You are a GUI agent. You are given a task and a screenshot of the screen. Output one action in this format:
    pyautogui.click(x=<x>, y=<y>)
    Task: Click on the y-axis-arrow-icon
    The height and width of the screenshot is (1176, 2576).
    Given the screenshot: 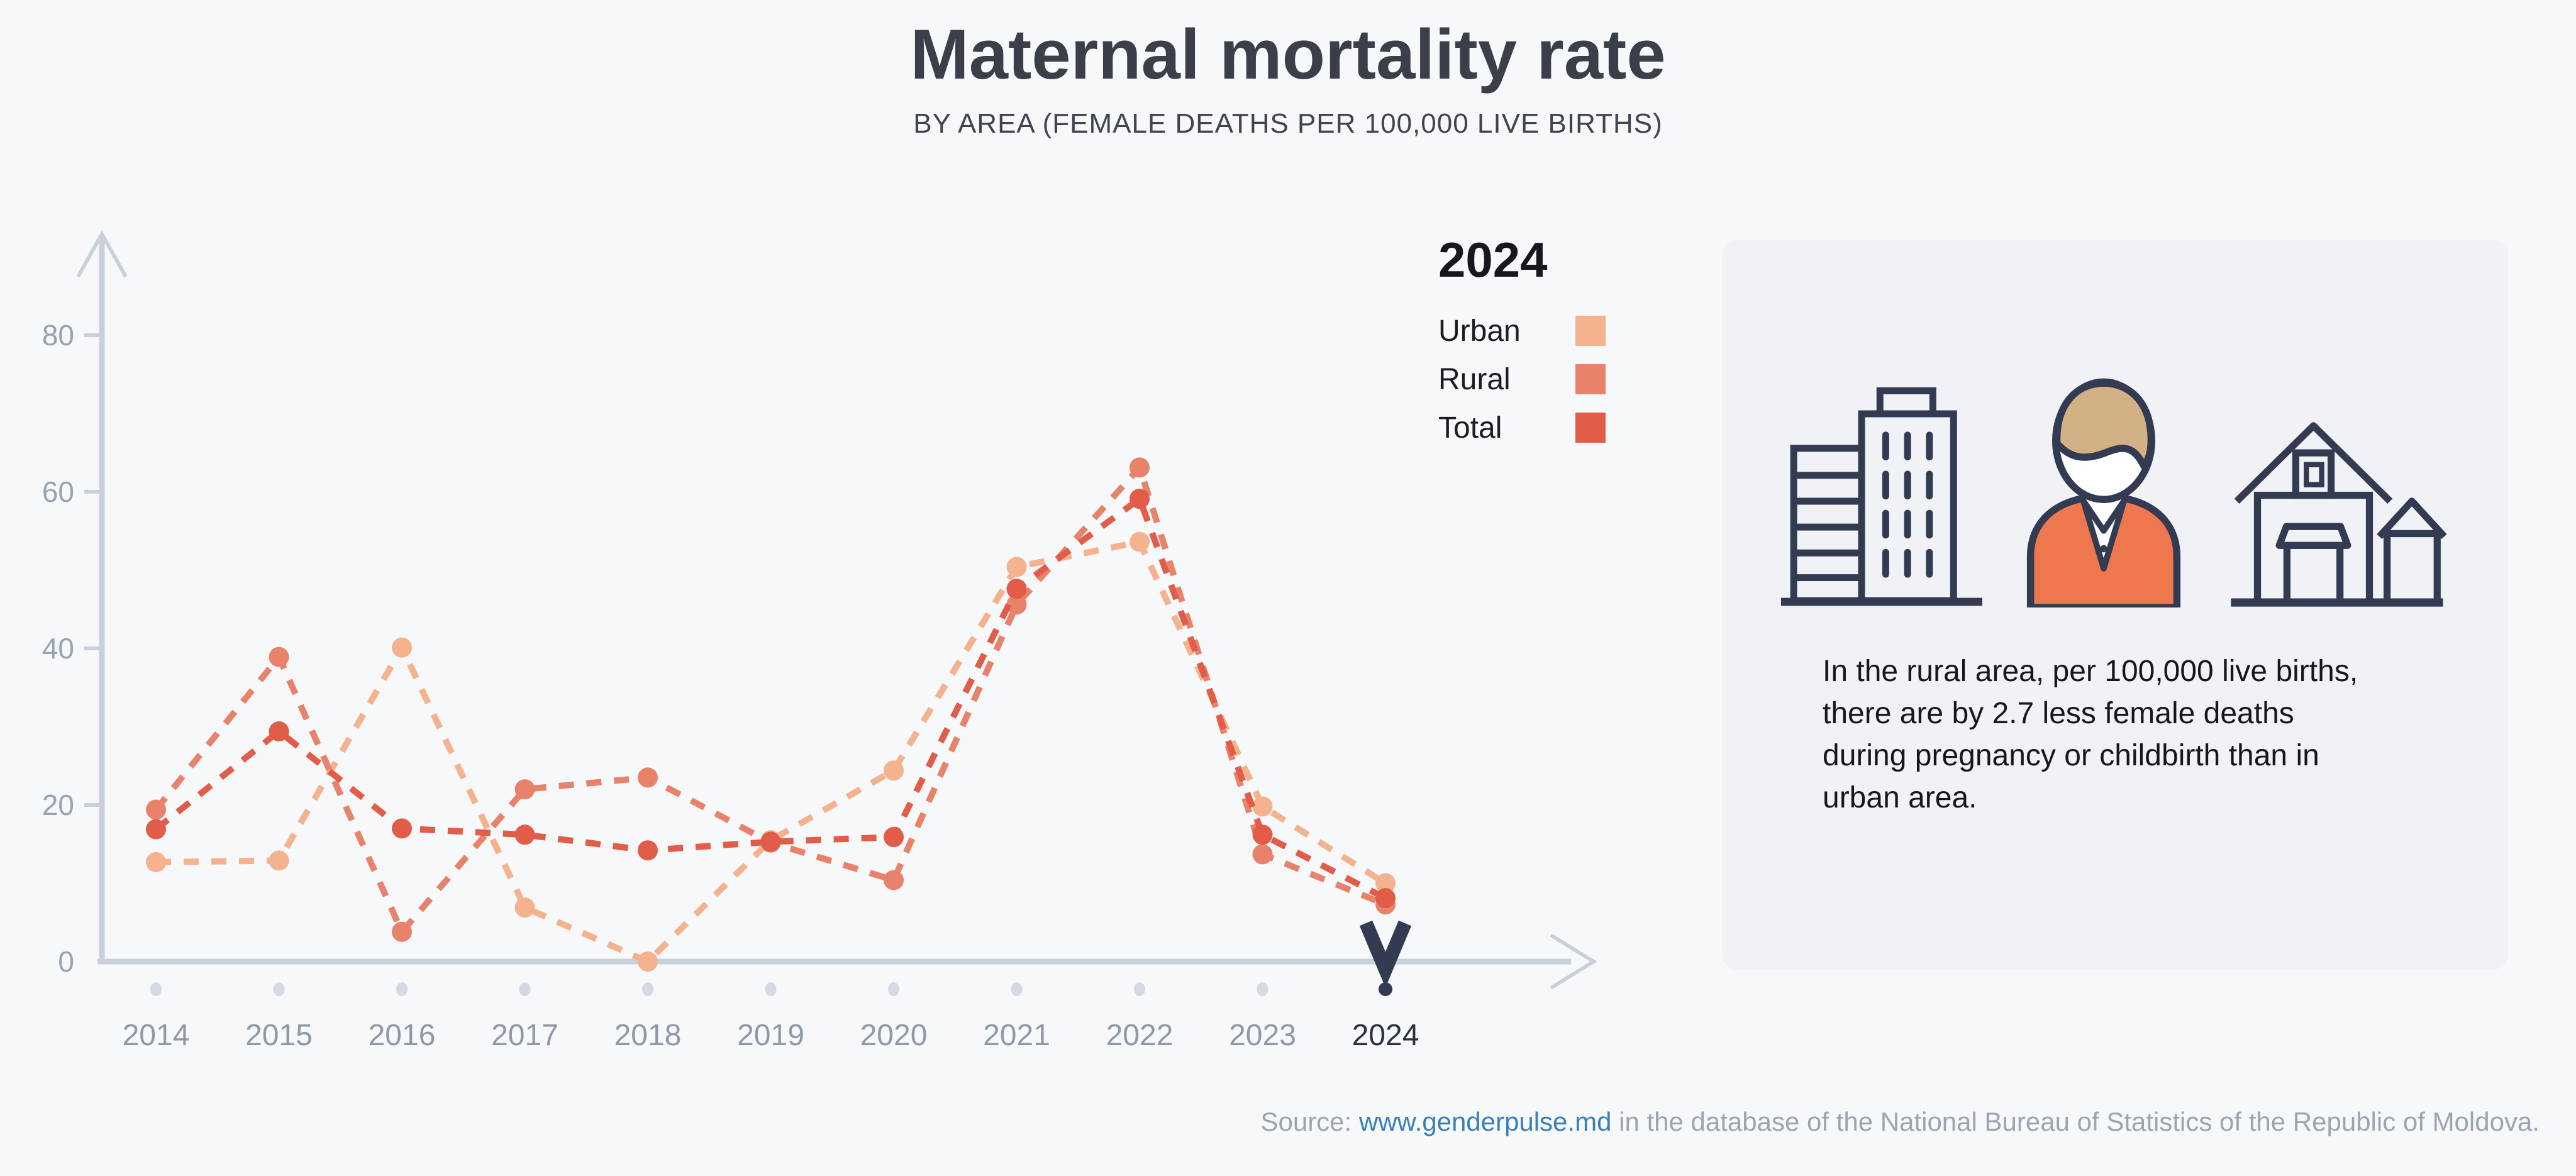 What is the action you would take?
    pyautogui.click(x=102, y=254)
    